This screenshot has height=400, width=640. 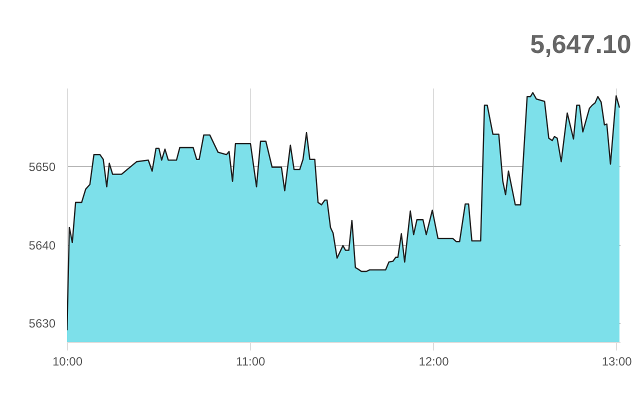 I want to click on x-tick-label: 11:00, so click(x=251, y=361).